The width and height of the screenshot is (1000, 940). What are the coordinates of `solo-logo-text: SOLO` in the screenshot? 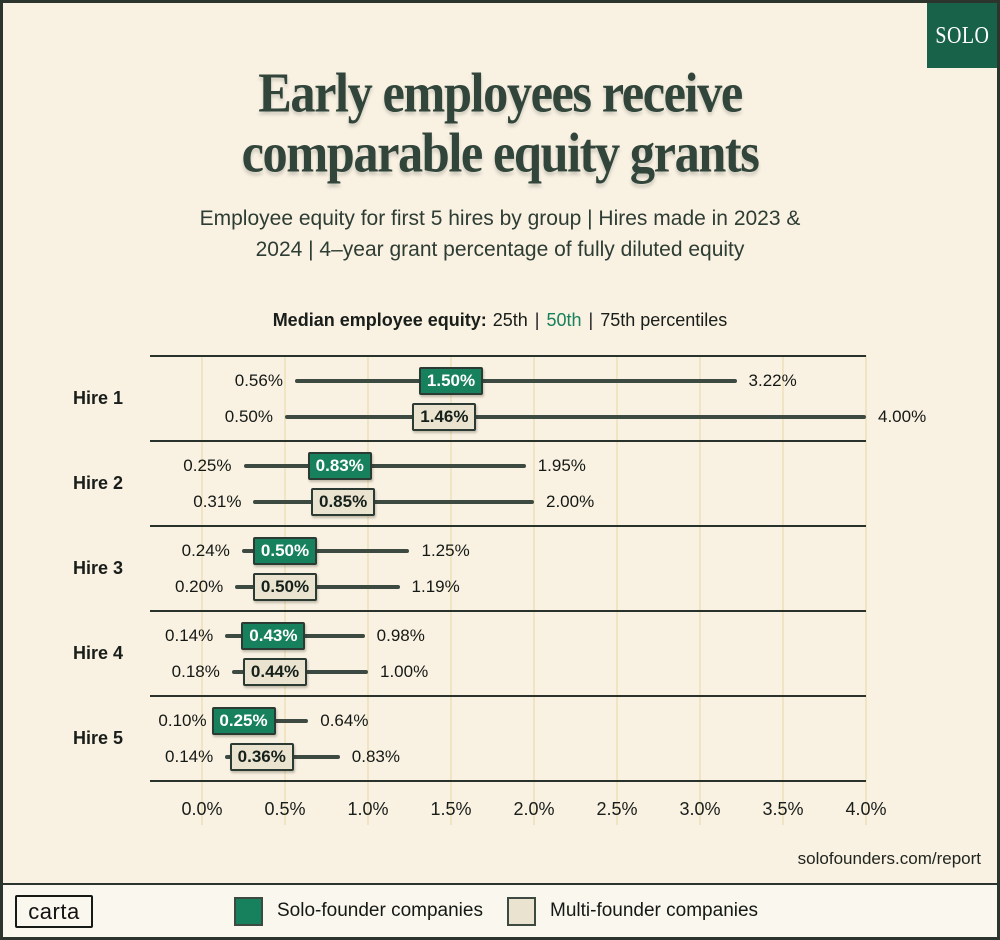 It's located at (962, 35).